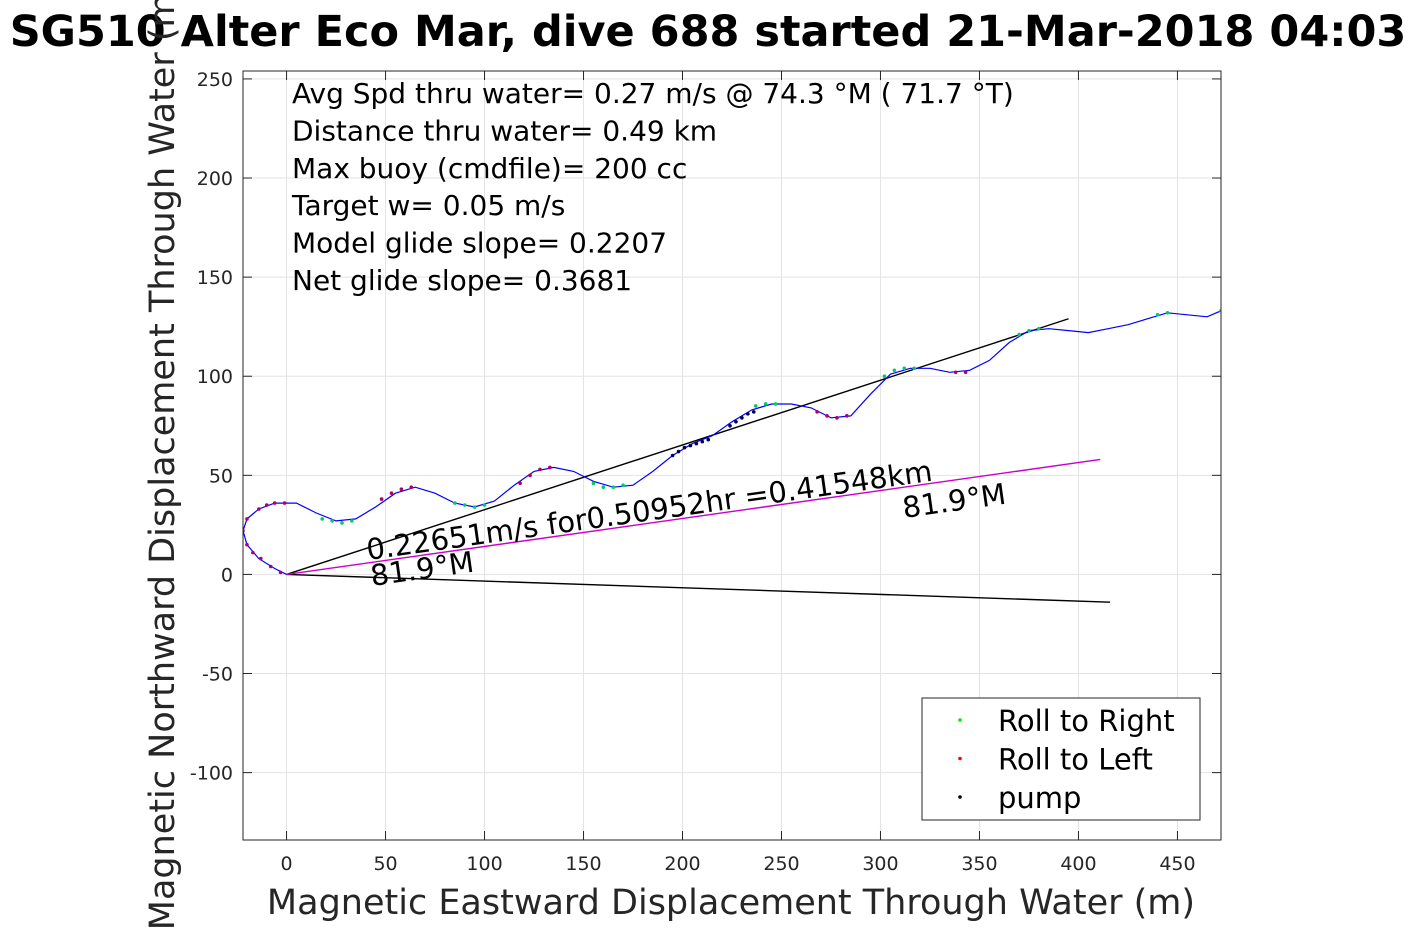  What do you see at coordinates (1075, 760) in the screenshot?
I see `legend-label: Roll to Left` at bounding box center [1075, 760].